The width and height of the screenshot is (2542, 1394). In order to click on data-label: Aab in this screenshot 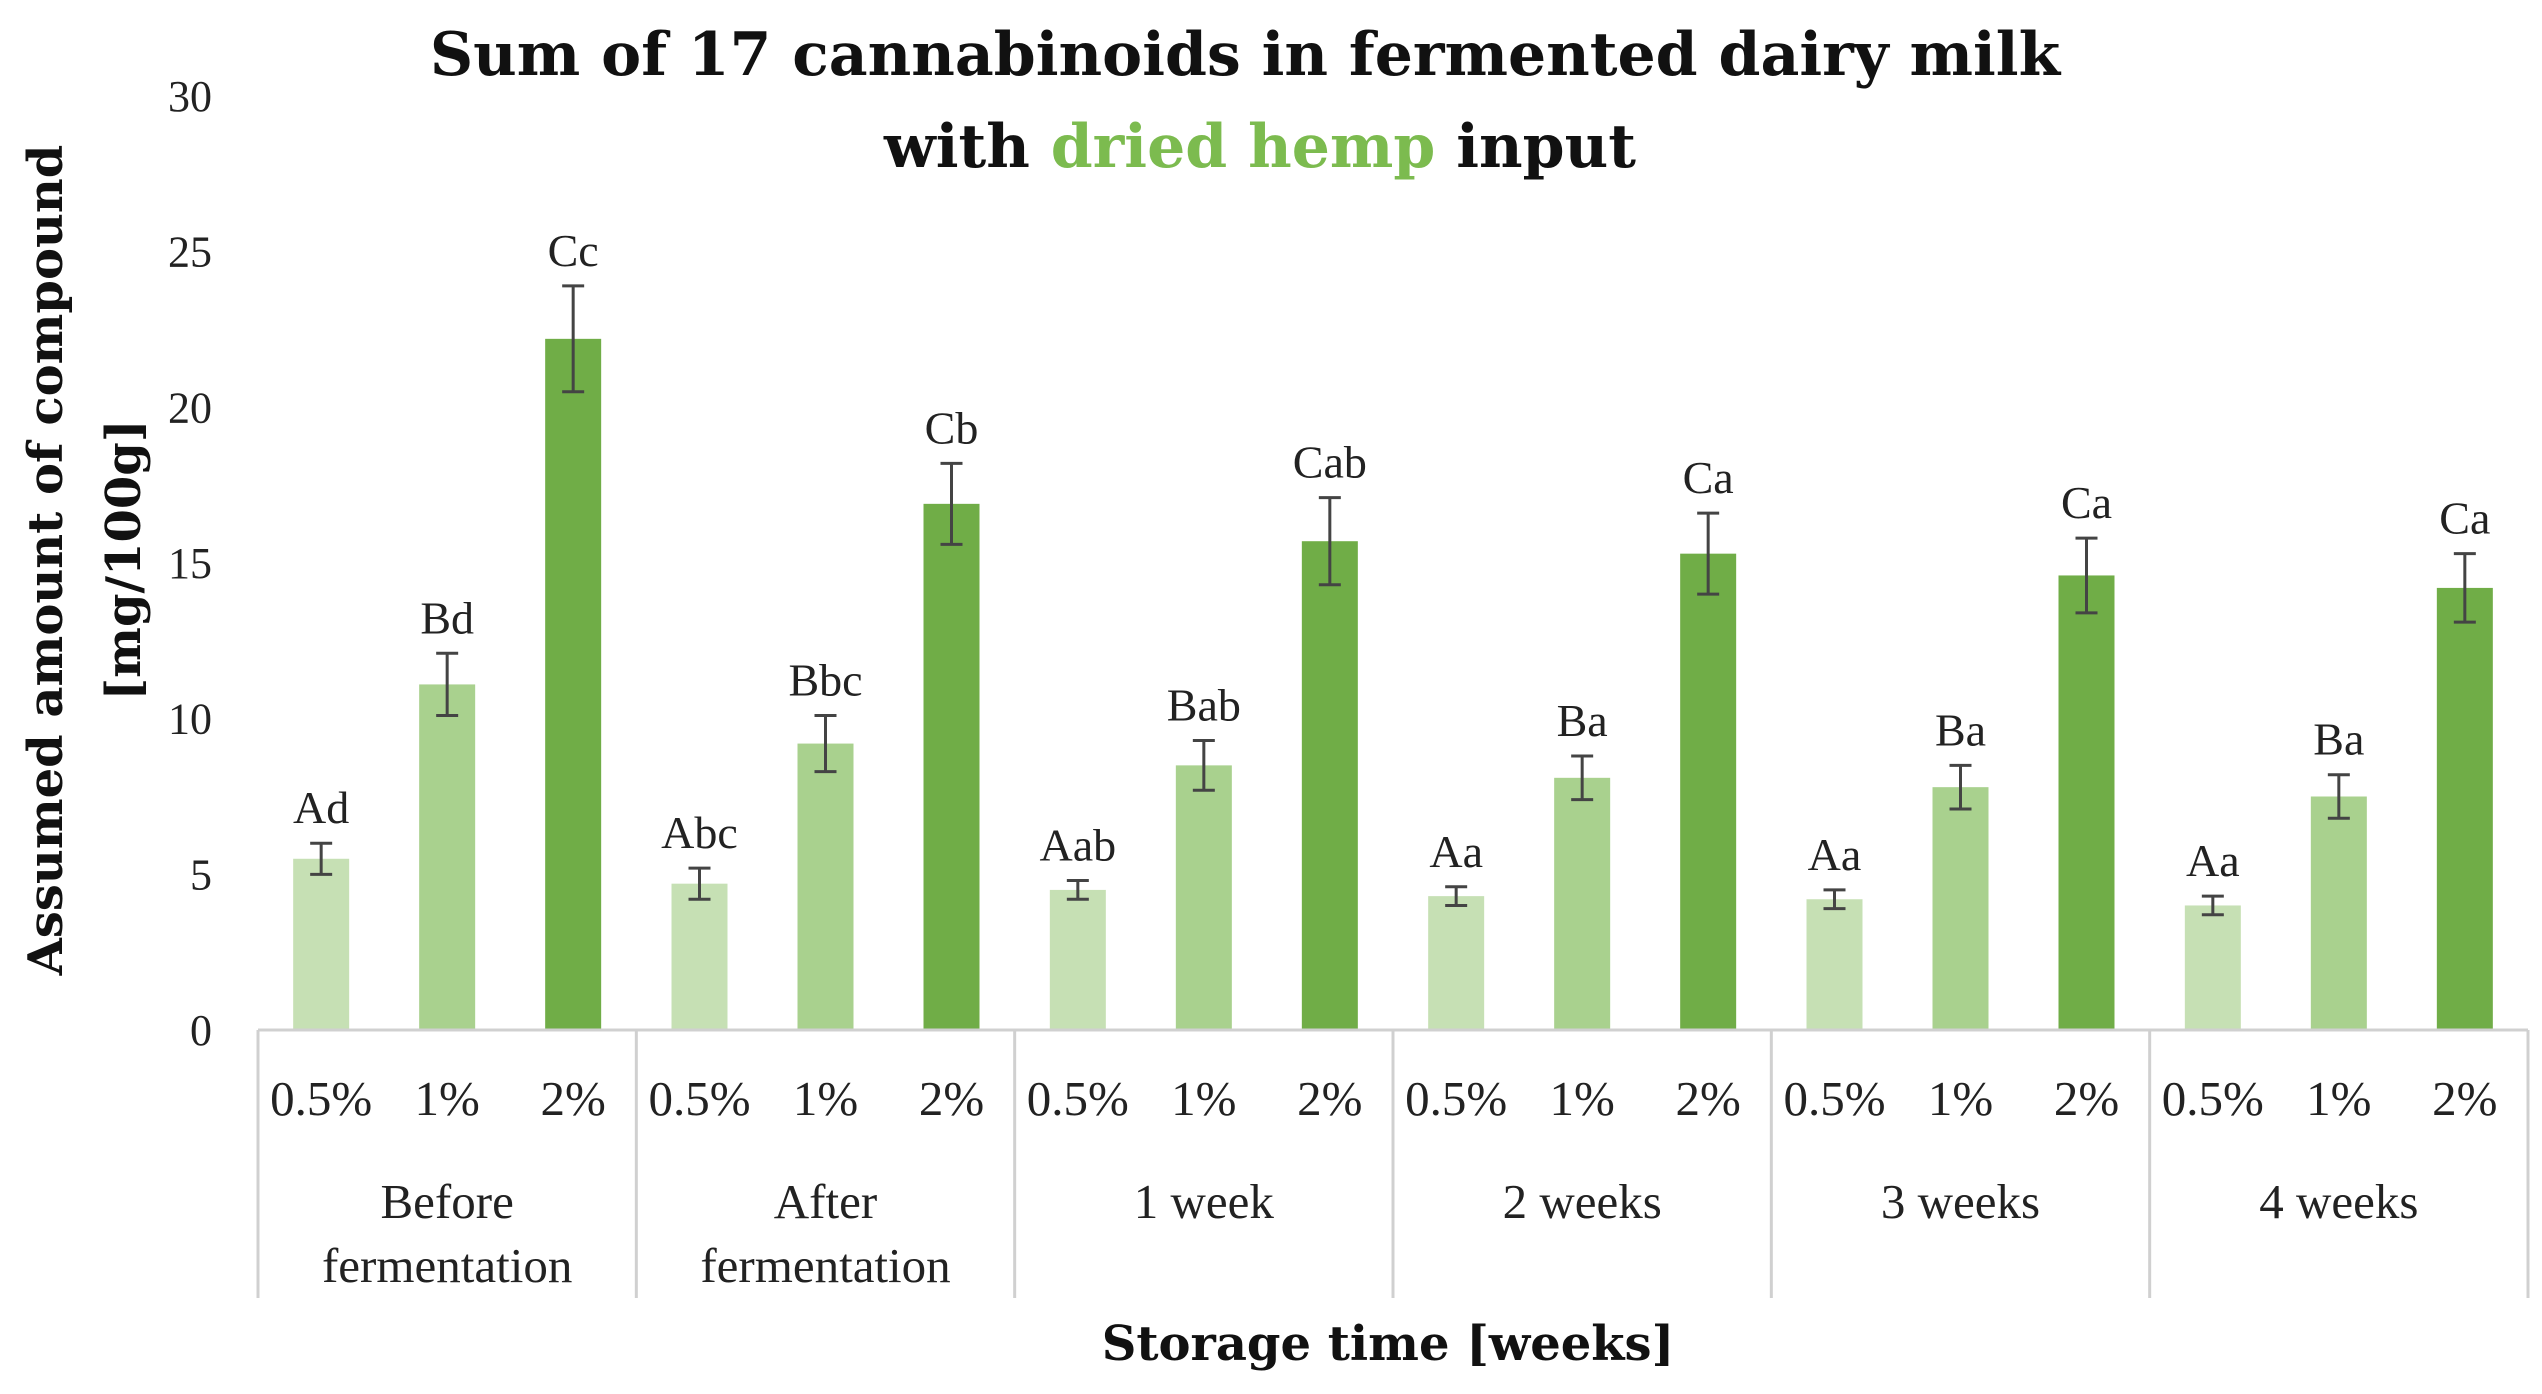, I will do `click(1078, 845)`.